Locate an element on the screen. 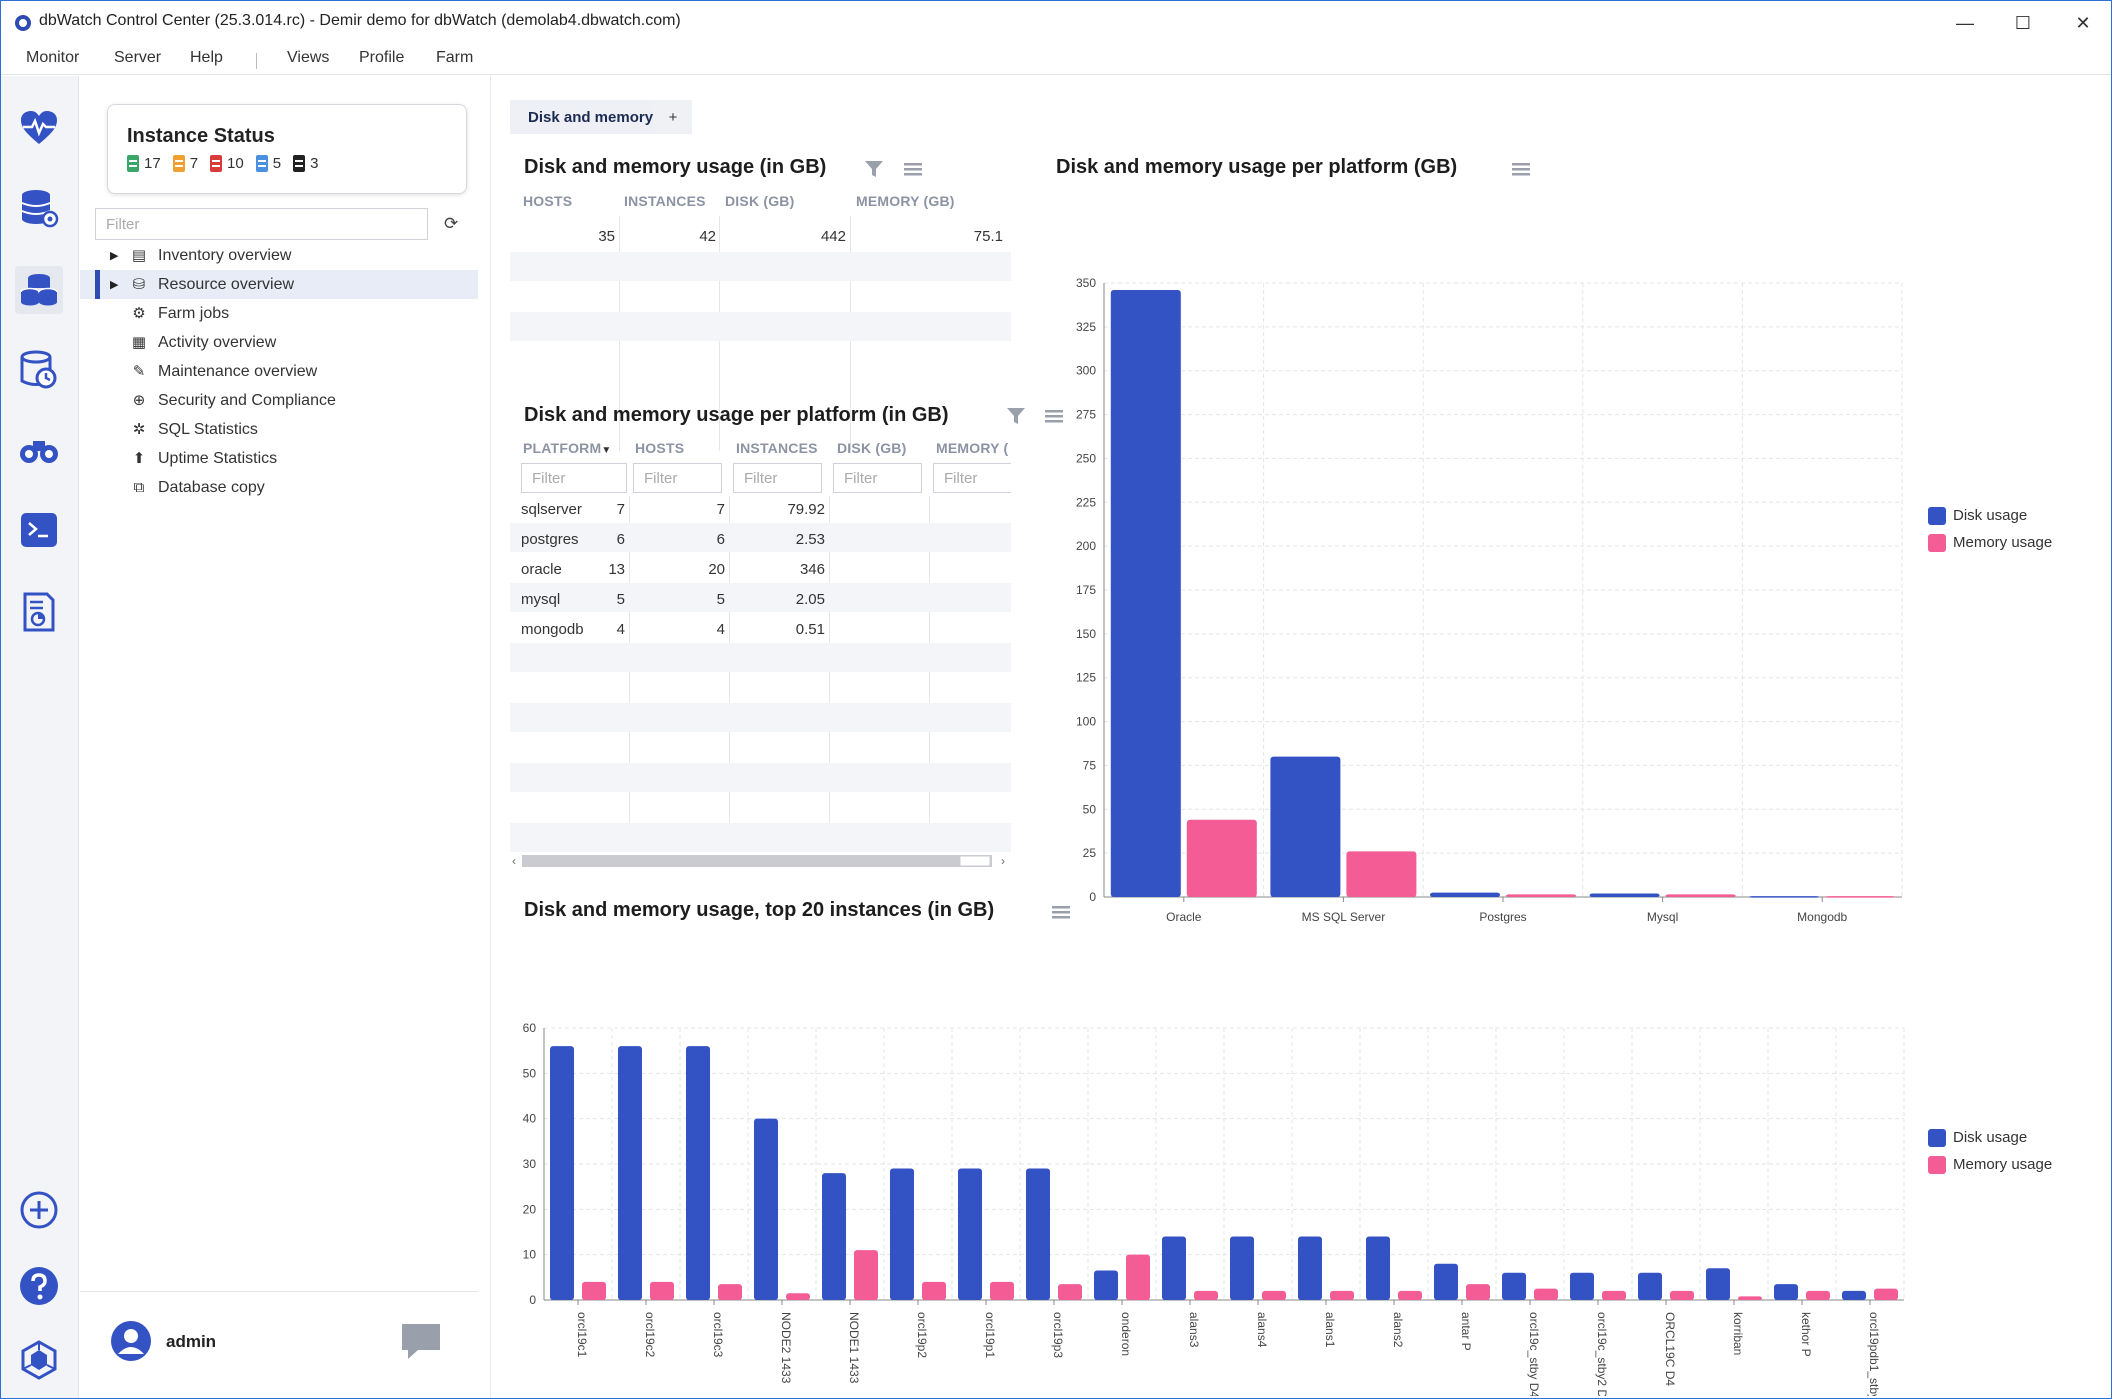 This screenshot has width=2112, height=1399. instance-status-card: Instance Status 17 7 10 5 3 is located at coordinates (287, 149).